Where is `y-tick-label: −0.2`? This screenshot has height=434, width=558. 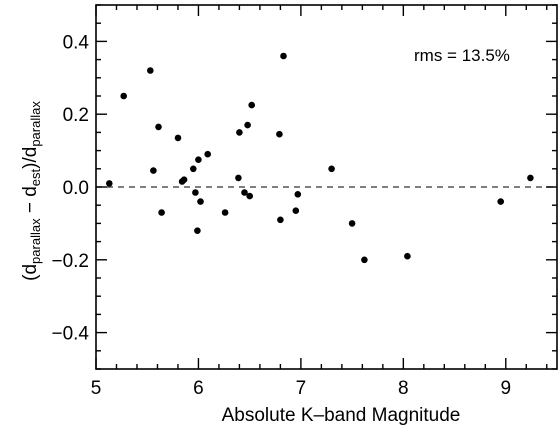
y-tick-label: −0.2 is located at coordinates (70, 261).